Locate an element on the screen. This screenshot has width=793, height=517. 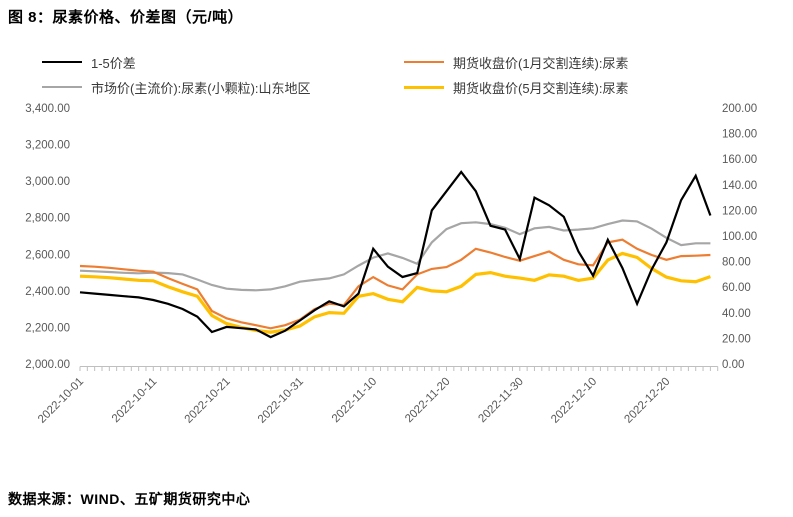
svg-text: 140.00 is located at coordinates (739, 186).